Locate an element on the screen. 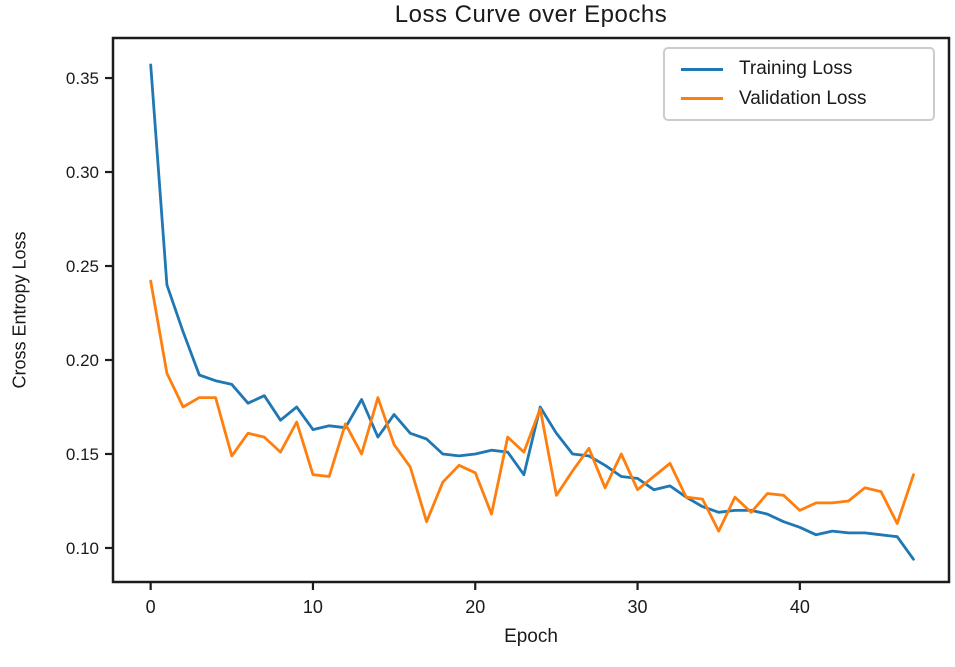 Image resolution: width=955 pixels, height=667 pixels. training-loss-line-swatch is located at coordinates (702, 69).